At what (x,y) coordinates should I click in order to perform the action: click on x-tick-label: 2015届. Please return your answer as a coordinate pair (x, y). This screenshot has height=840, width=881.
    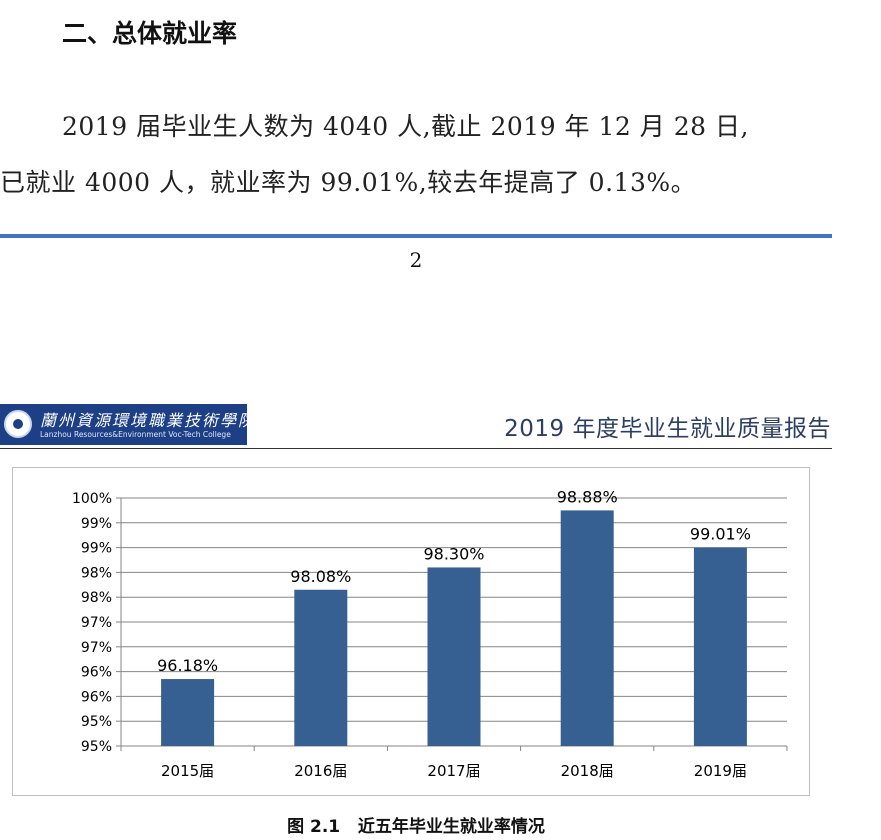
    Looking at the image, I should click on (187, 771).